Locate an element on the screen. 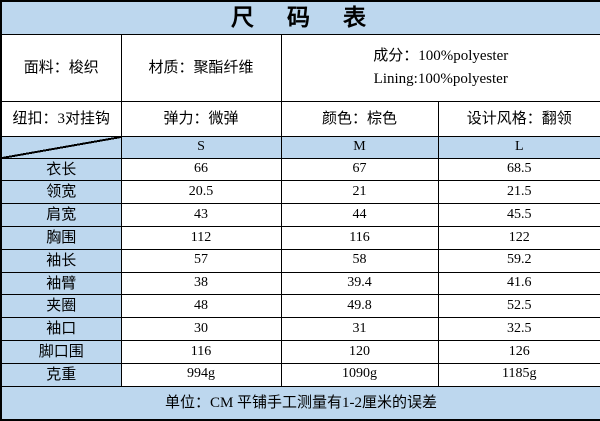 The image size is (600, 421). value-cell-m: 116 is located at coordinates (359, 238).